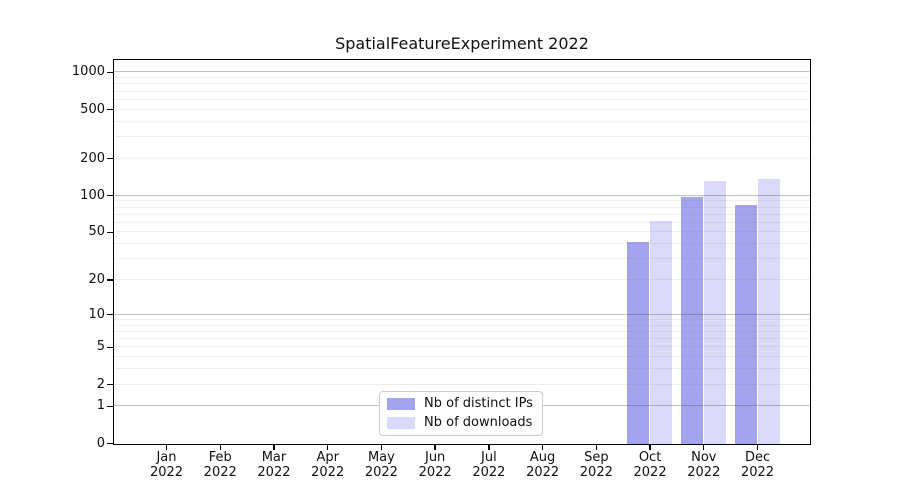  I want to click on x-tick-month: Sep, so click(596, 457).